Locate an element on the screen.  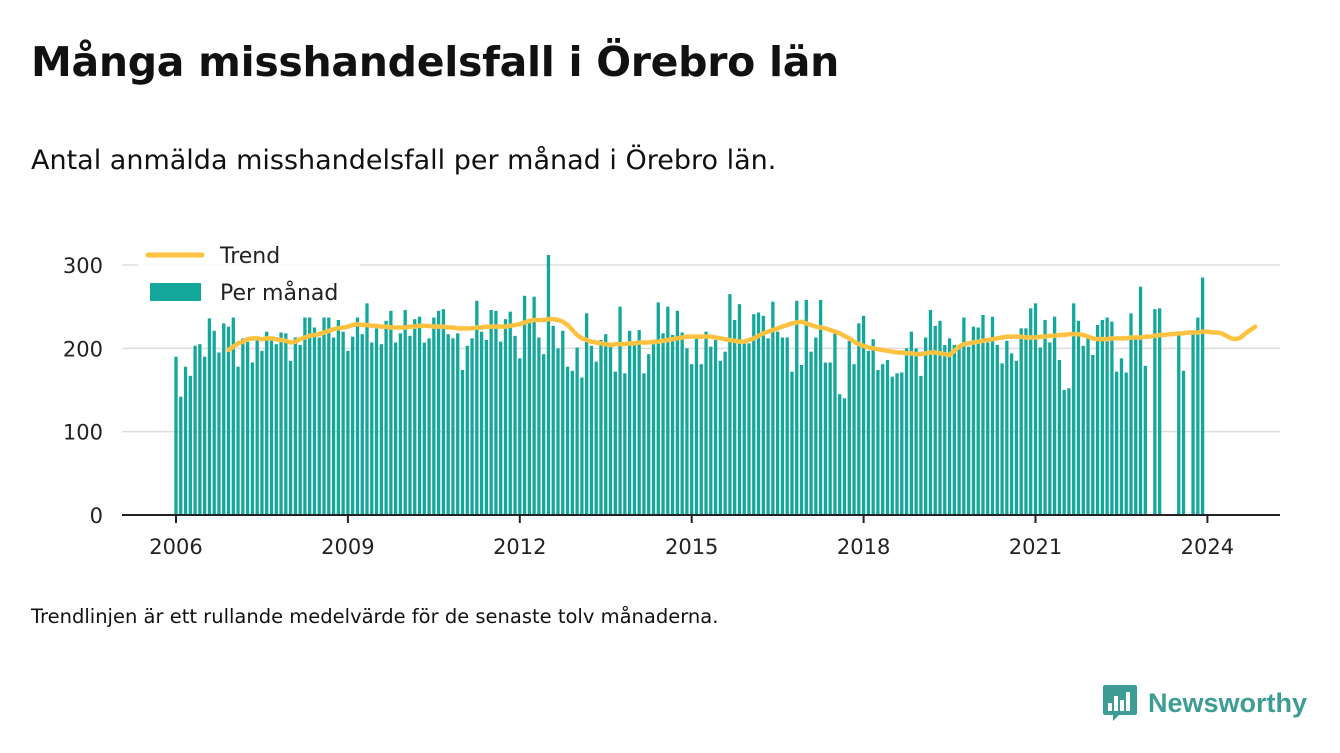
trend-series is located at coordinates (742, 337).